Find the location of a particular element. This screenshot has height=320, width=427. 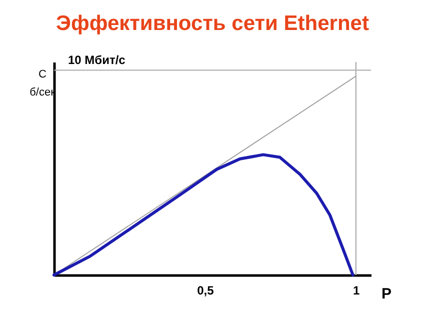

ref-line-label: 10 Мбит/с is located at coordinates (97, 60).